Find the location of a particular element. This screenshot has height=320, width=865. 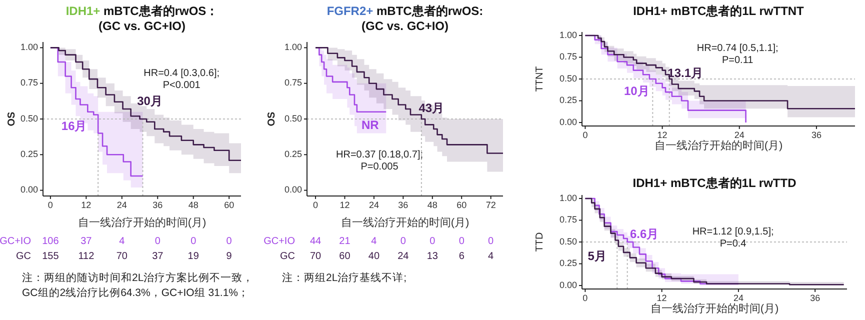

text: GC 155 112 70 37 19 9 is located at coordinates (124, 256).